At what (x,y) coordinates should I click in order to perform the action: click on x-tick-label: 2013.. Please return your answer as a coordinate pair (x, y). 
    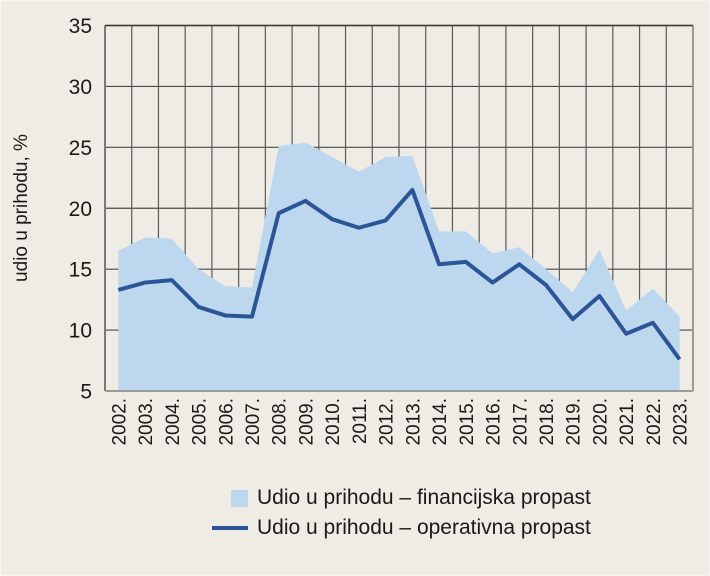
    Looking at the image, I should click on (413, 422).